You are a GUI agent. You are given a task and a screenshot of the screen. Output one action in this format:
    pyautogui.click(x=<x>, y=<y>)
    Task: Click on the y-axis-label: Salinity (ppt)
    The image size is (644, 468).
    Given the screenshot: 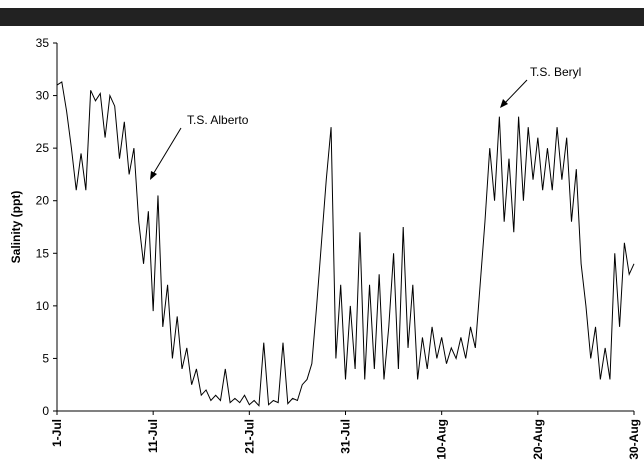 What is the action you would take?
    pyautogui.click(x=16, y=227)
    